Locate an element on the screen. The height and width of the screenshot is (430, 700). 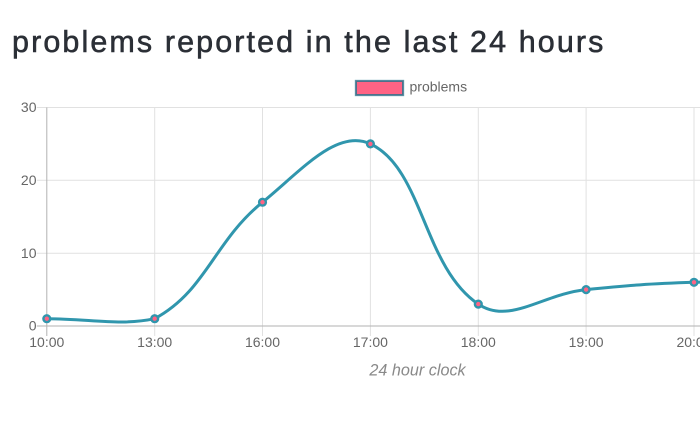
svg-text: 20 is located at coordinates (29, 180).